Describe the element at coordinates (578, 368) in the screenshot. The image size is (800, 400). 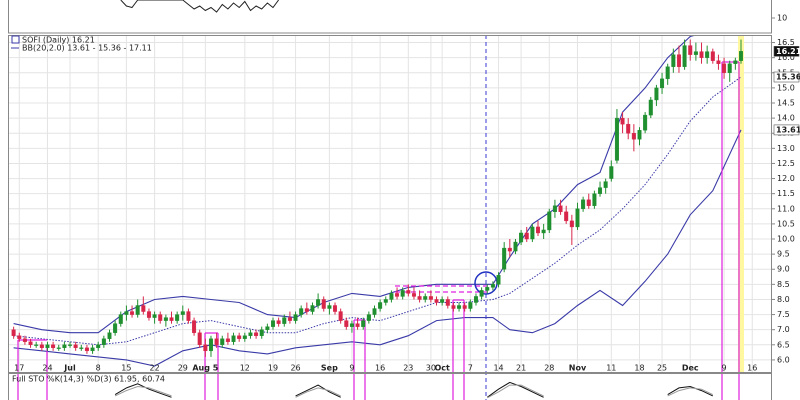
I see `x-tick-label: Nov` at that location.